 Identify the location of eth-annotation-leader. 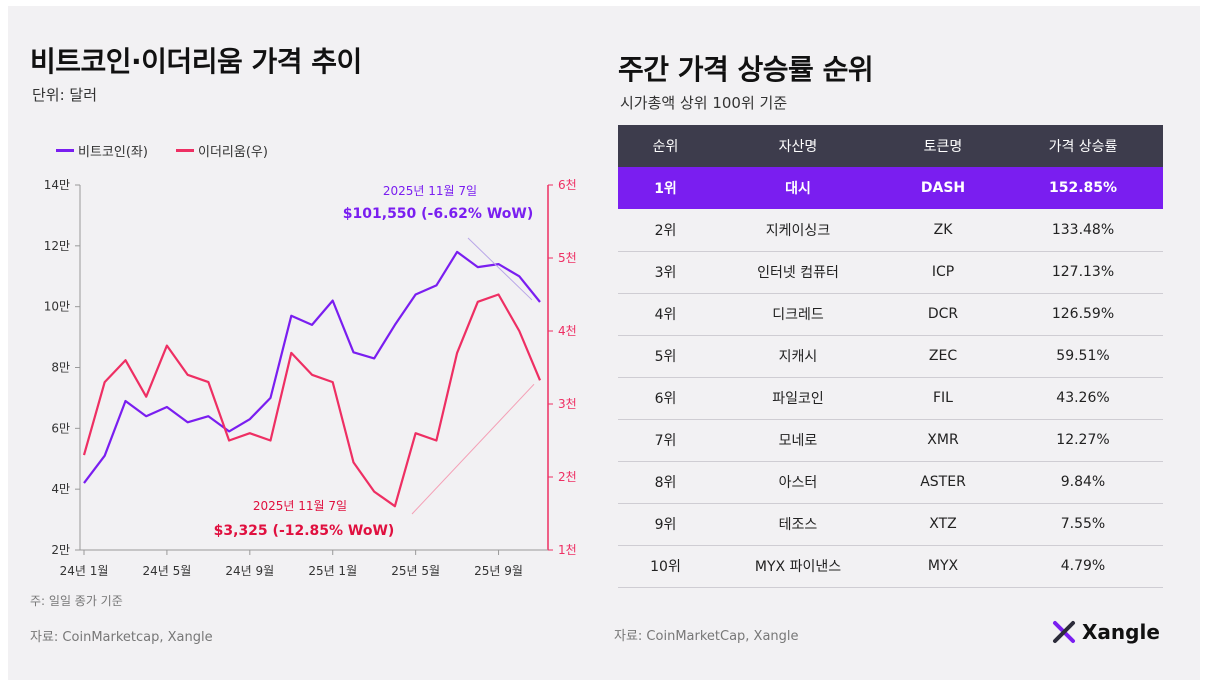
(473, 449).